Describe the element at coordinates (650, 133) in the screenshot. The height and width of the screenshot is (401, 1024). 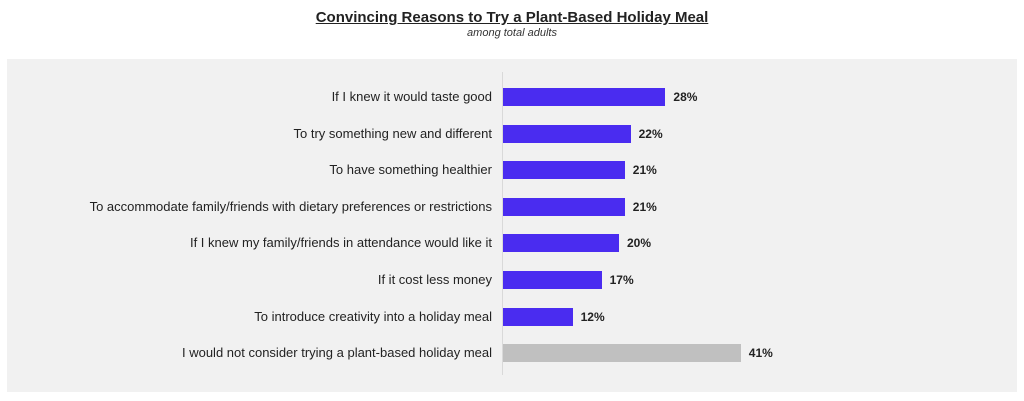
I see `value-label: 22%` at that location.